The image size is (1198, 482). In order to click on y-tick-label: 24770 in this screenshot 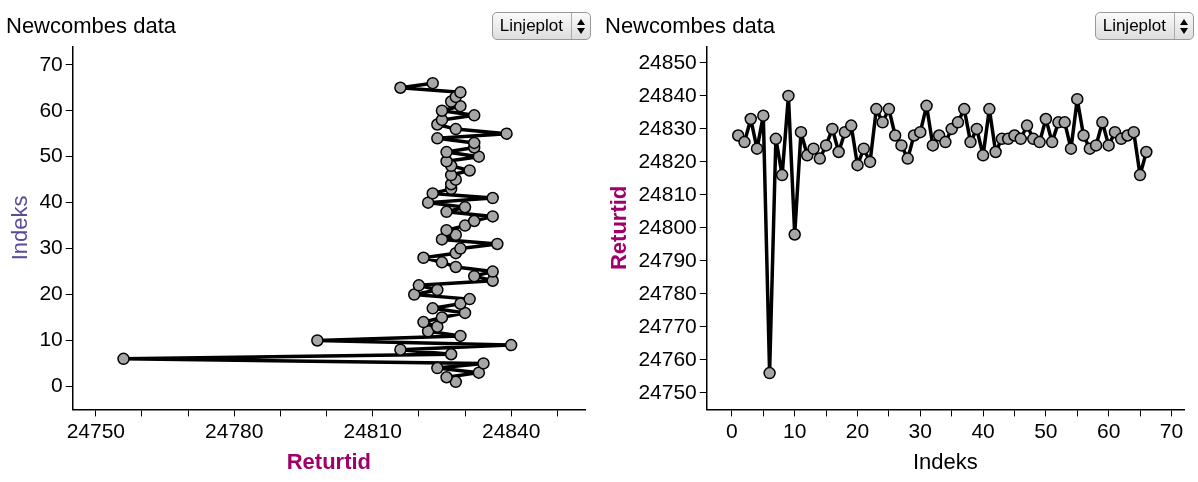, I will do `click(667, 325)`.